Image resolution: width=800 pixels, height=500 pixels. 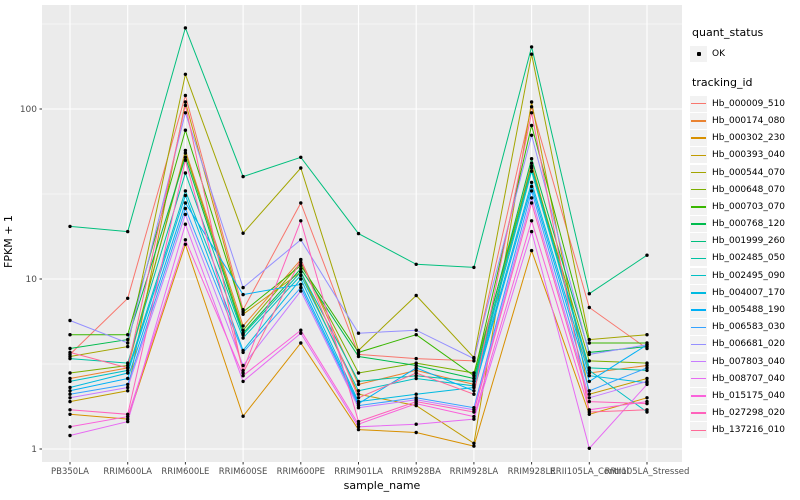 I want to click on x-tick-label: RRIM600SE, so click(x=243, y=472).